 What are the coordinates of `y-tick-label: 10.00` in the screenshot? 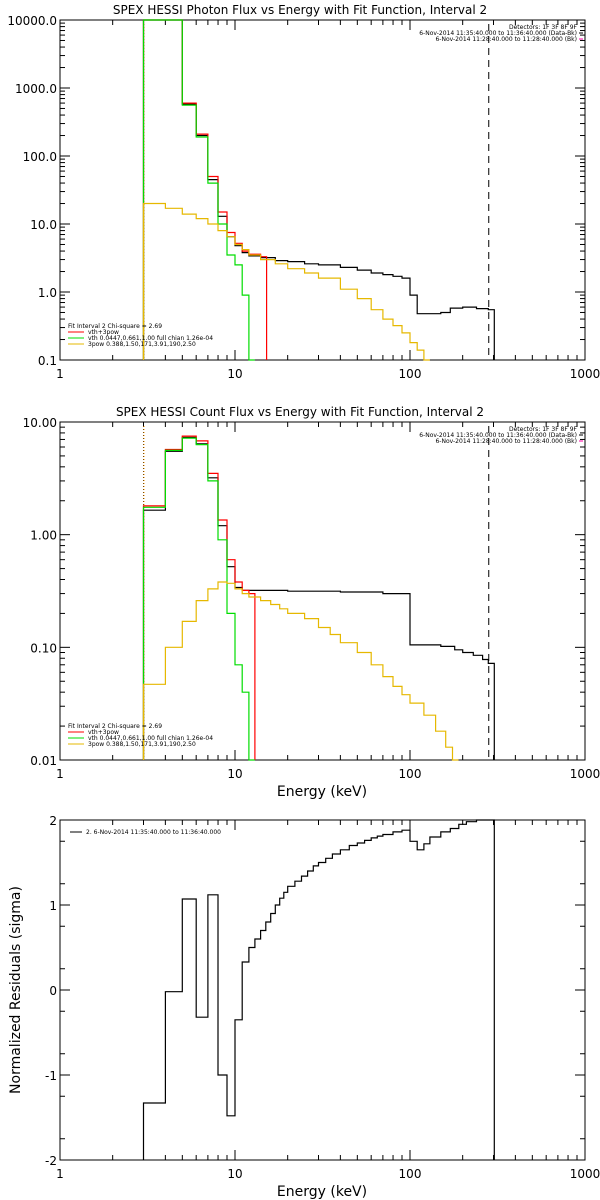 It's located at (40, 423).